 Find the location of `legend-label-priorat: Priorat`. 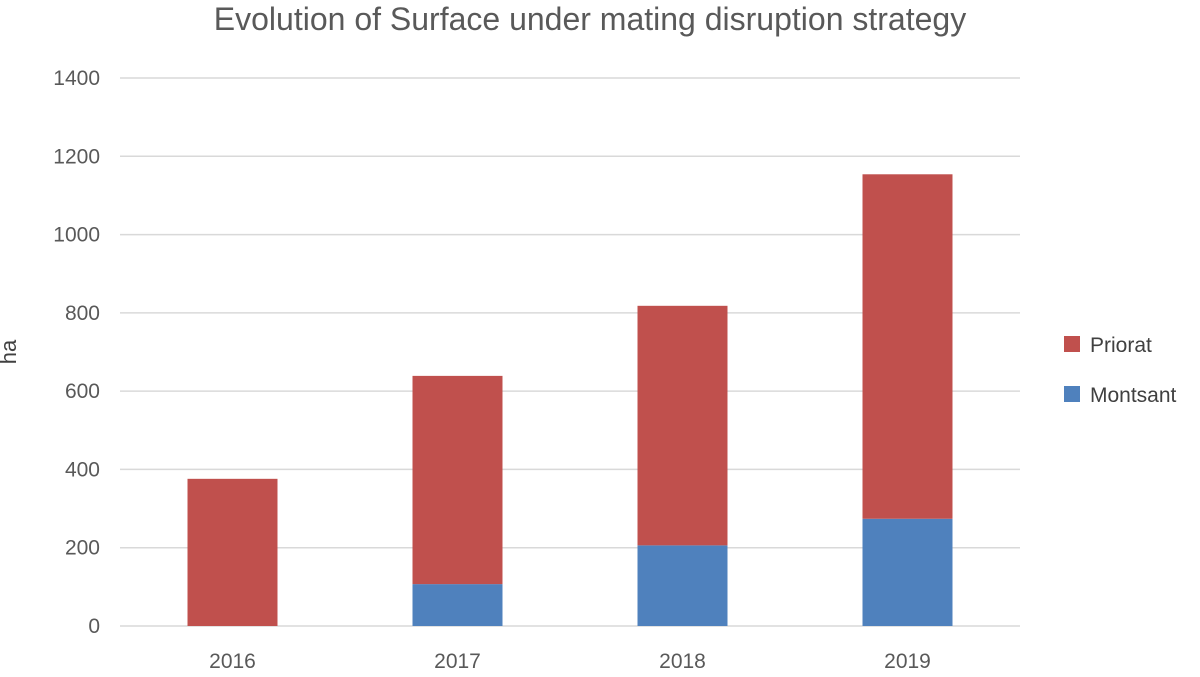

legend-label-priorat: Priorat is located at coordinates (1121, 345).